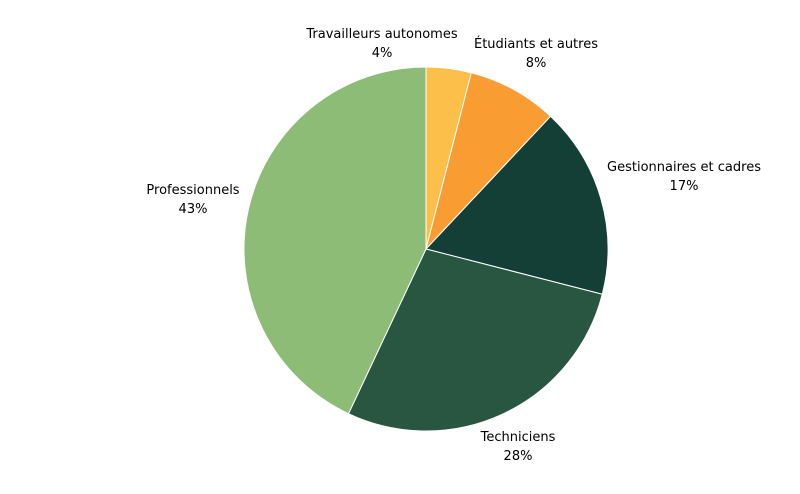 This screenshot has height=494, width=800. I want to click on pie-slice-etudiants-et-autres, so click(488, 161).